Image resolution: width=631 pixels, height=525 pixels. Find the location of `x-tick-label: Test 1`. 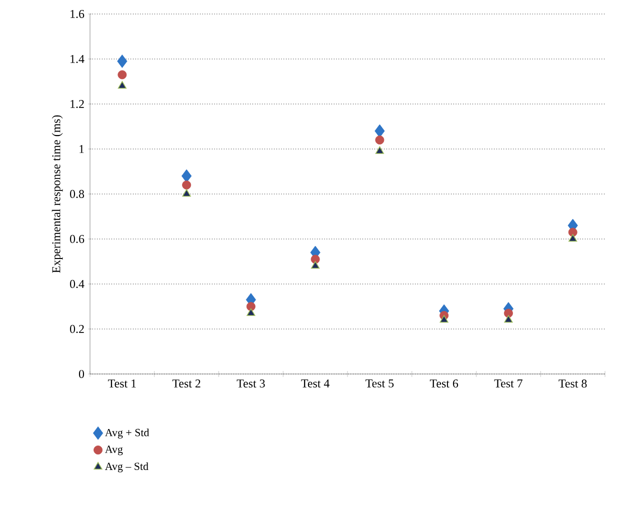

x-tick-label: Test 1 is located at coordinates (122, 384).